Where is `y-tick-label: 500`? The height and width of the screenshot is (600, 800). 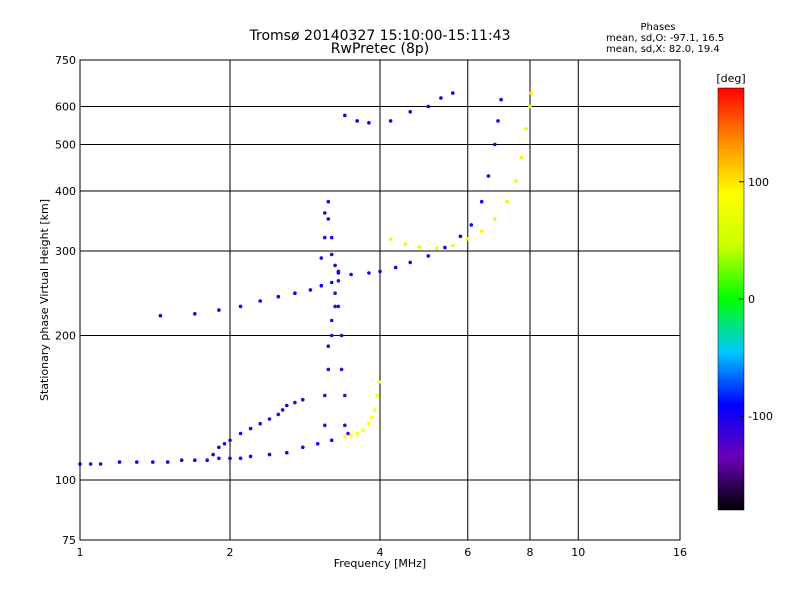
y-tick-label: 500 is located at coordinates (65, 145).